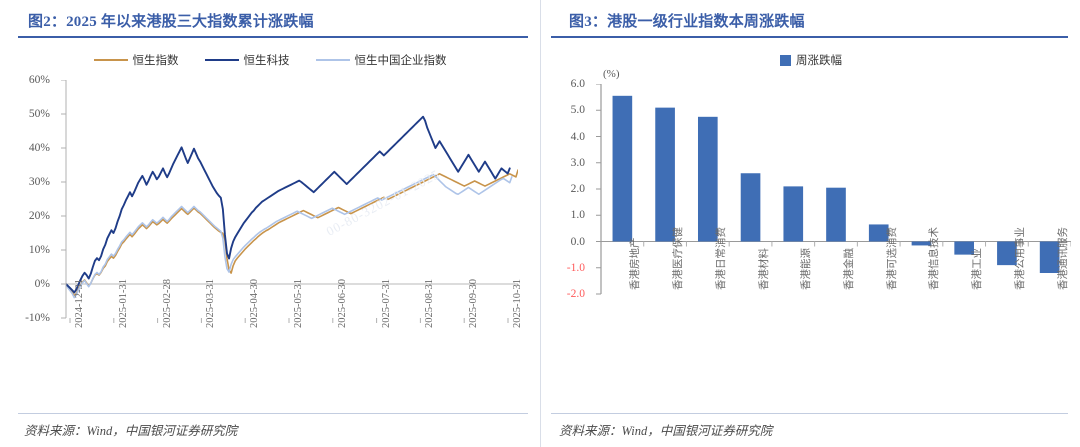  Describe the element at coordinates (935, 258) in the screenshot. I see `figure-3-category-label: 香港信息技术` at that location.